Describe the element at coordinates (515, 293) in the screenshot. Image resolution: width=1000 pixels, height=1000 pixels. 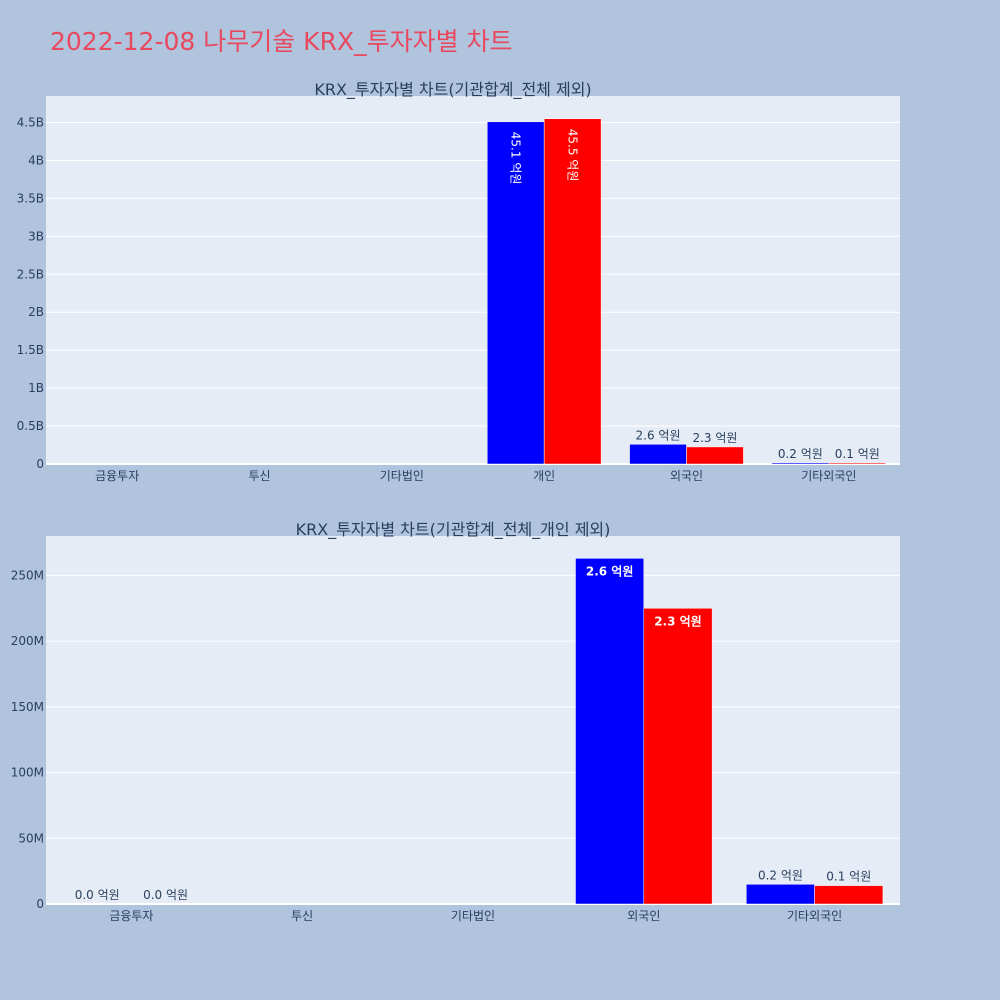
I see `bar-개인-s1` at that location.